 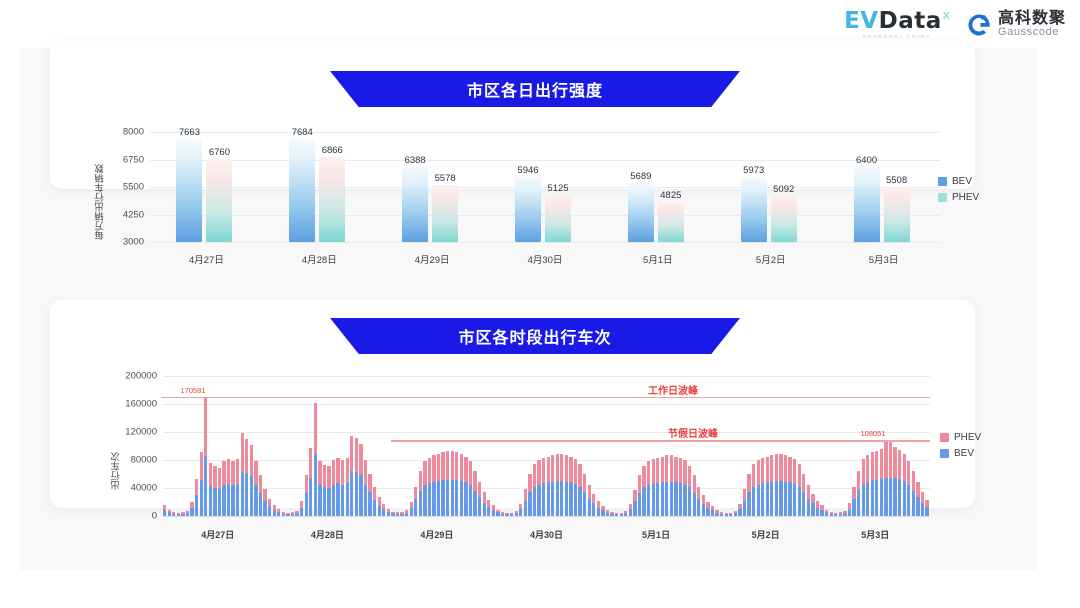 I want to click on chart2-legend-item: PHEV, so click(x=960, y=437).